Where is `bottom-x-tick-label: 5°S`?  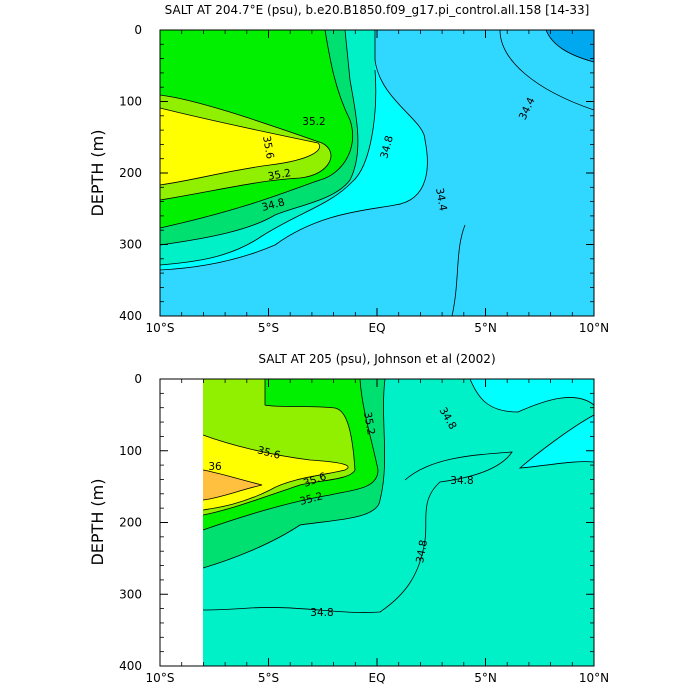 bottom-x-tick-label: 5°S is located at coordinates (268, 678).